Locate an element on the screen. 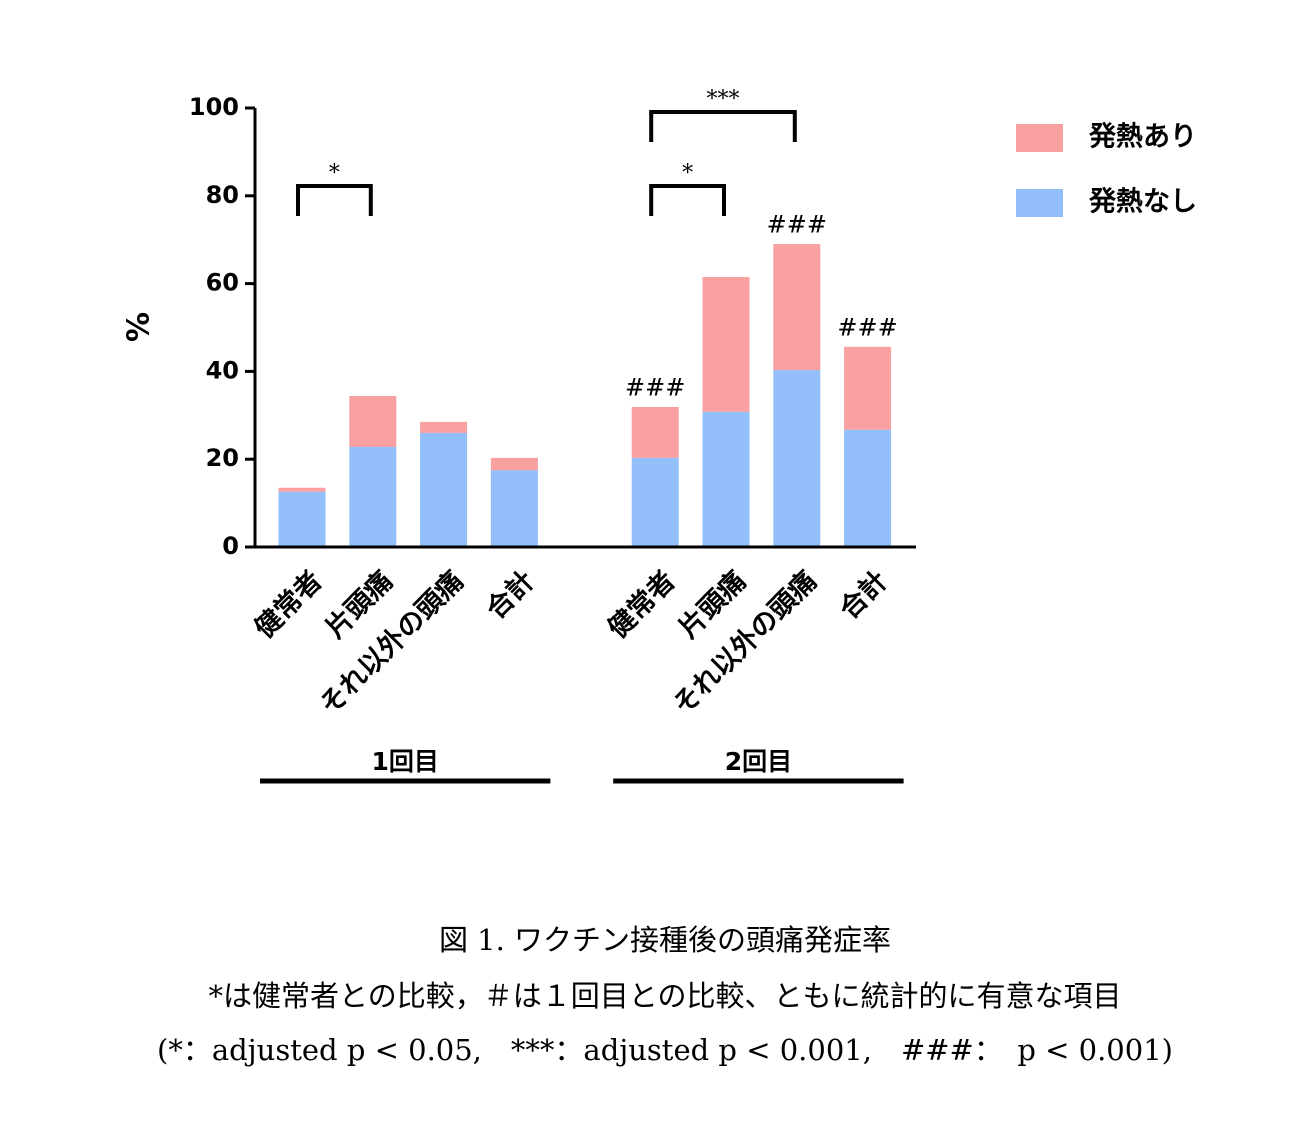 The width and height of the screenshot is (1300, 1121). y-tick-label: 80 is located at coordinates (222, 195).